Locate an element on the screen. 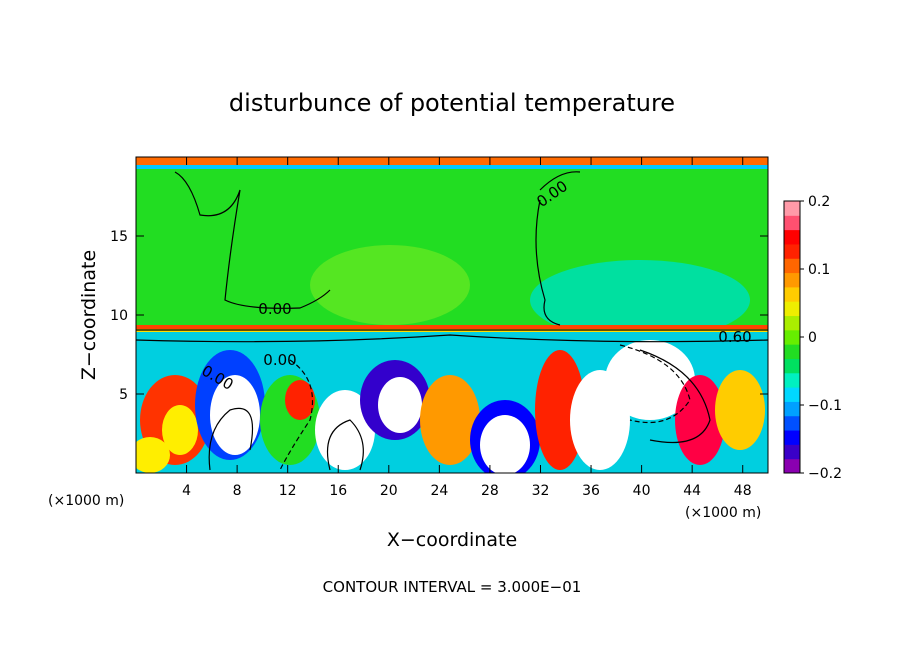 Image resolution: width=904 pixels, height=654 pixels. cool-anomaly is located at coordinates (640, 300).